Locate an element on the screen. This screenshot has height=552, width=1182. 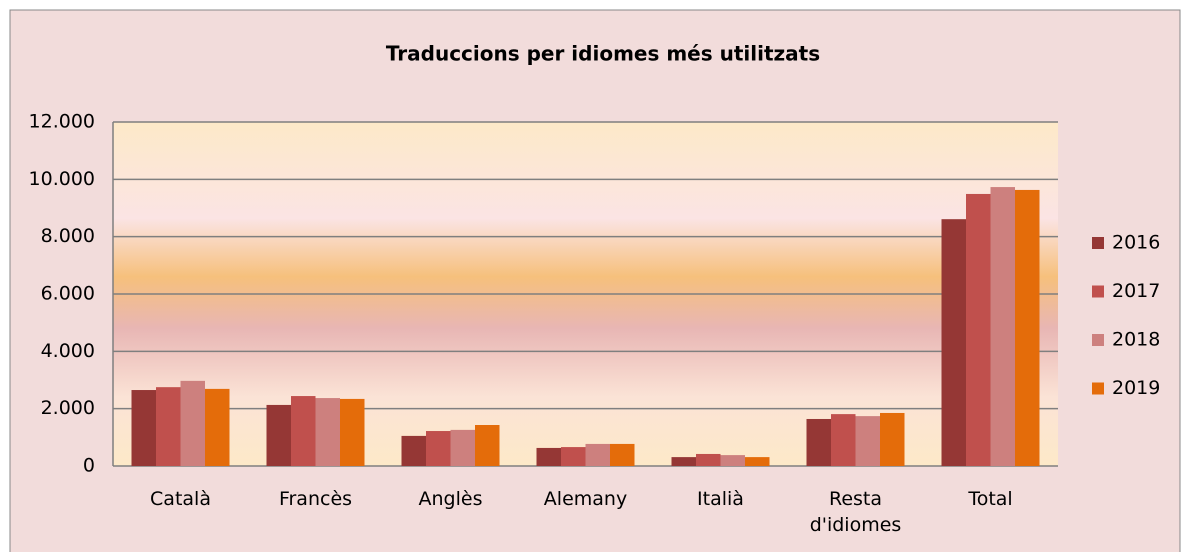
x-tick-label: Alemany is located at coordinates (585, 499).